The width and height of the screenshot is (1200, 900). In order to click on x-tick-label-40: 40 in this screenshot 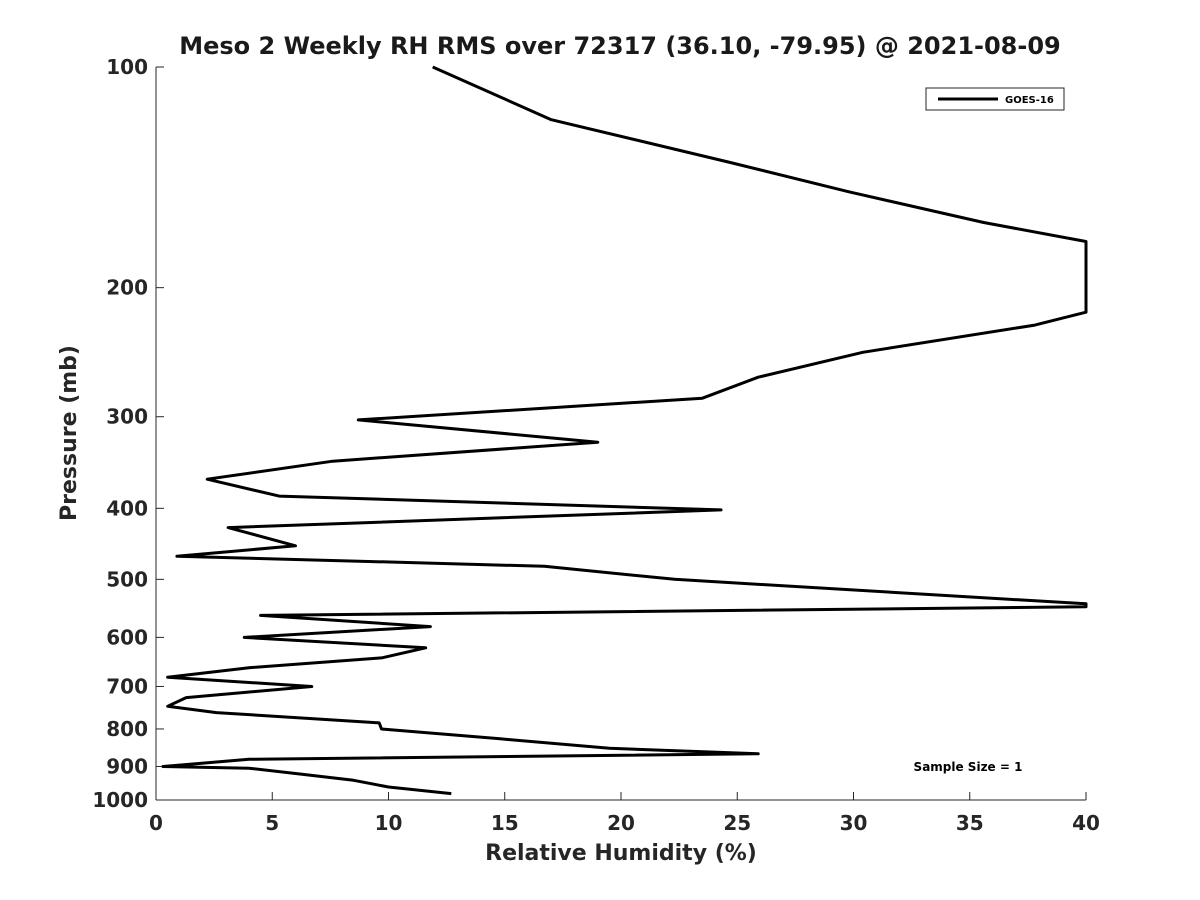, I will do `click(1086, 823)`.